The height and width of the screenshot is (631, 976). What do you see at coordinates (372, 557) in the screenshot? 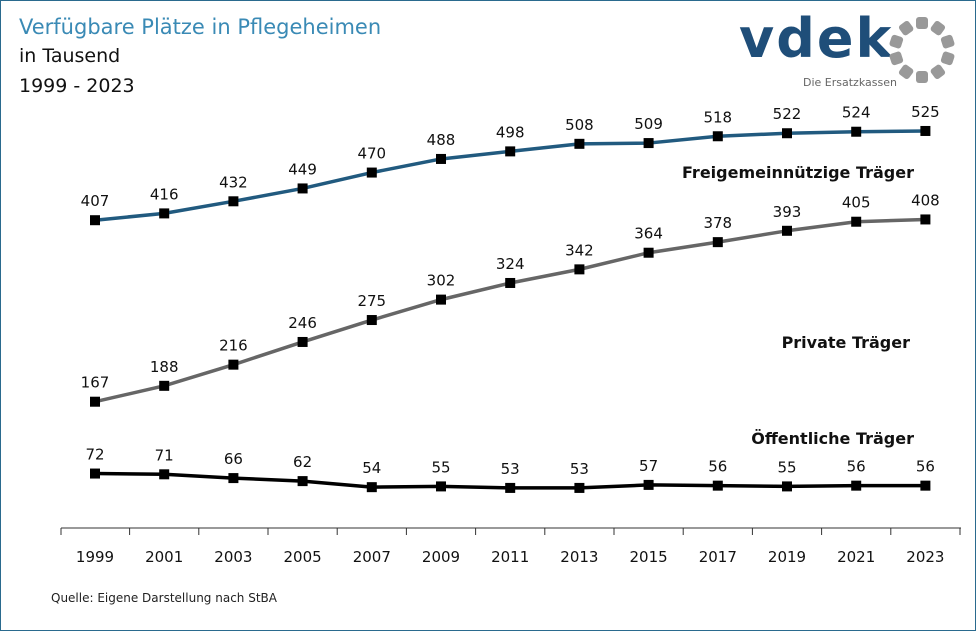
I see `x-tick-label: 2007` at bounding box center [372, 557].